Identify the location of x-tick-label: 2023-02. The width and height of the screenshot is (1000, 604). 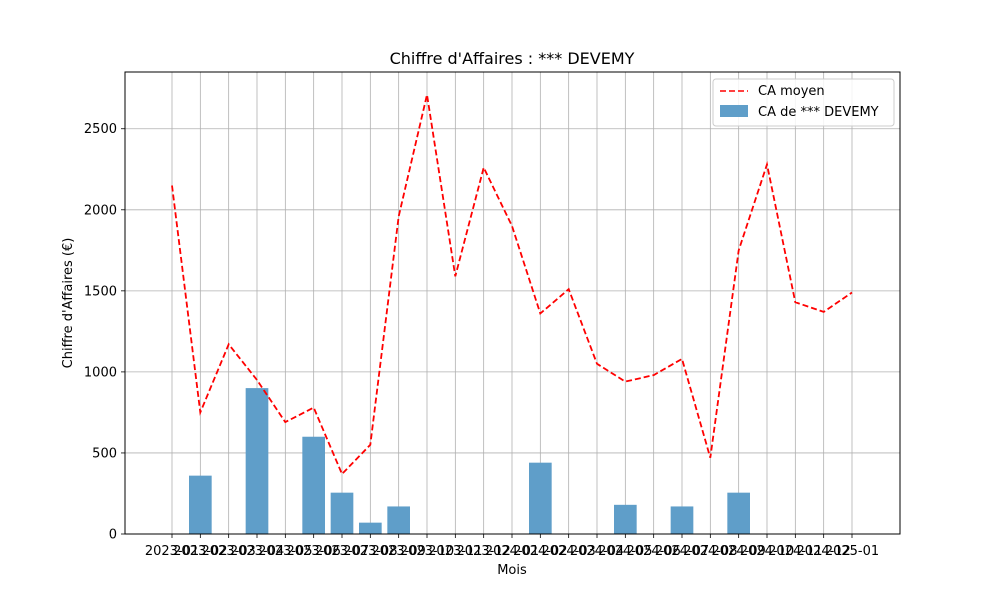
(200, 551).